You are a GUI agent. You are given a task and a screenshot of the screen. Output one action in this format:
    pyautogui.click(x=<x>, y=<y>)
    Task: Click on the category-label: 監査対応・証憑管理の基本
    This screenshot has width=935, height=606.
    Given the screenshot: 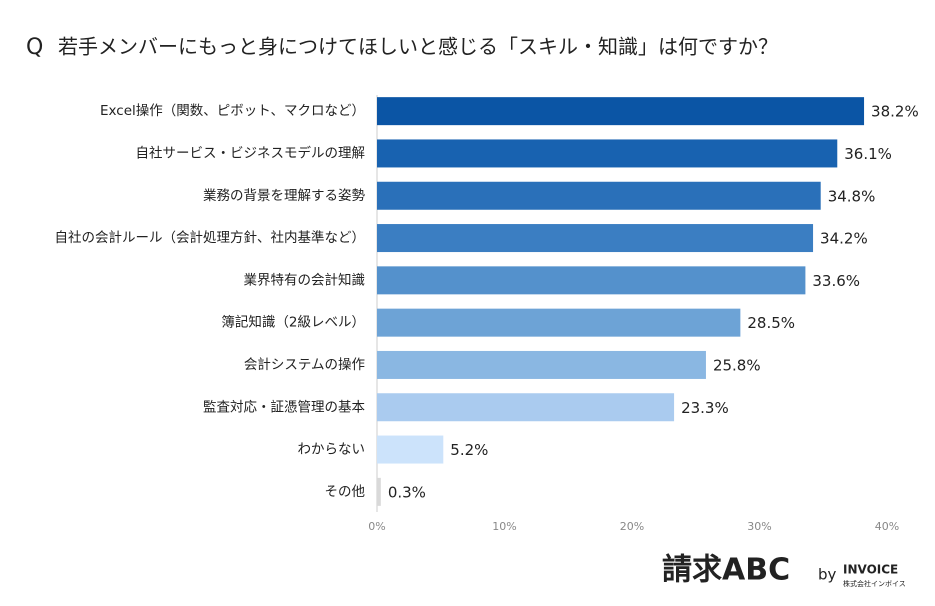 What is the action you would take?
    pyautogui.click(x=284, y=406)
    